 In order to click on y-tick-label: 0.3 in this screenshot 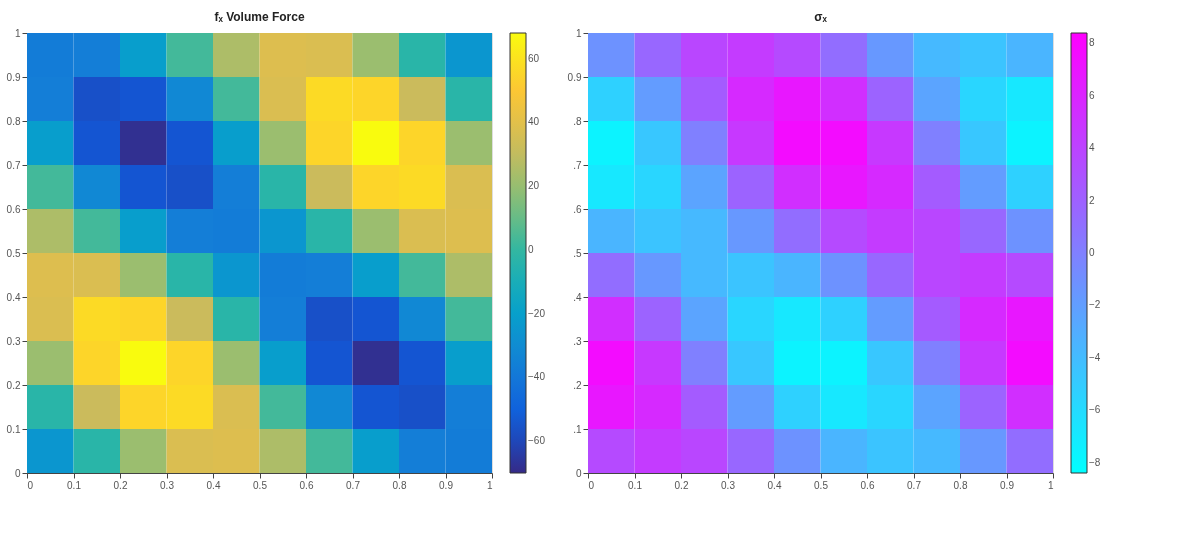, I will do `click(13, 341)`.